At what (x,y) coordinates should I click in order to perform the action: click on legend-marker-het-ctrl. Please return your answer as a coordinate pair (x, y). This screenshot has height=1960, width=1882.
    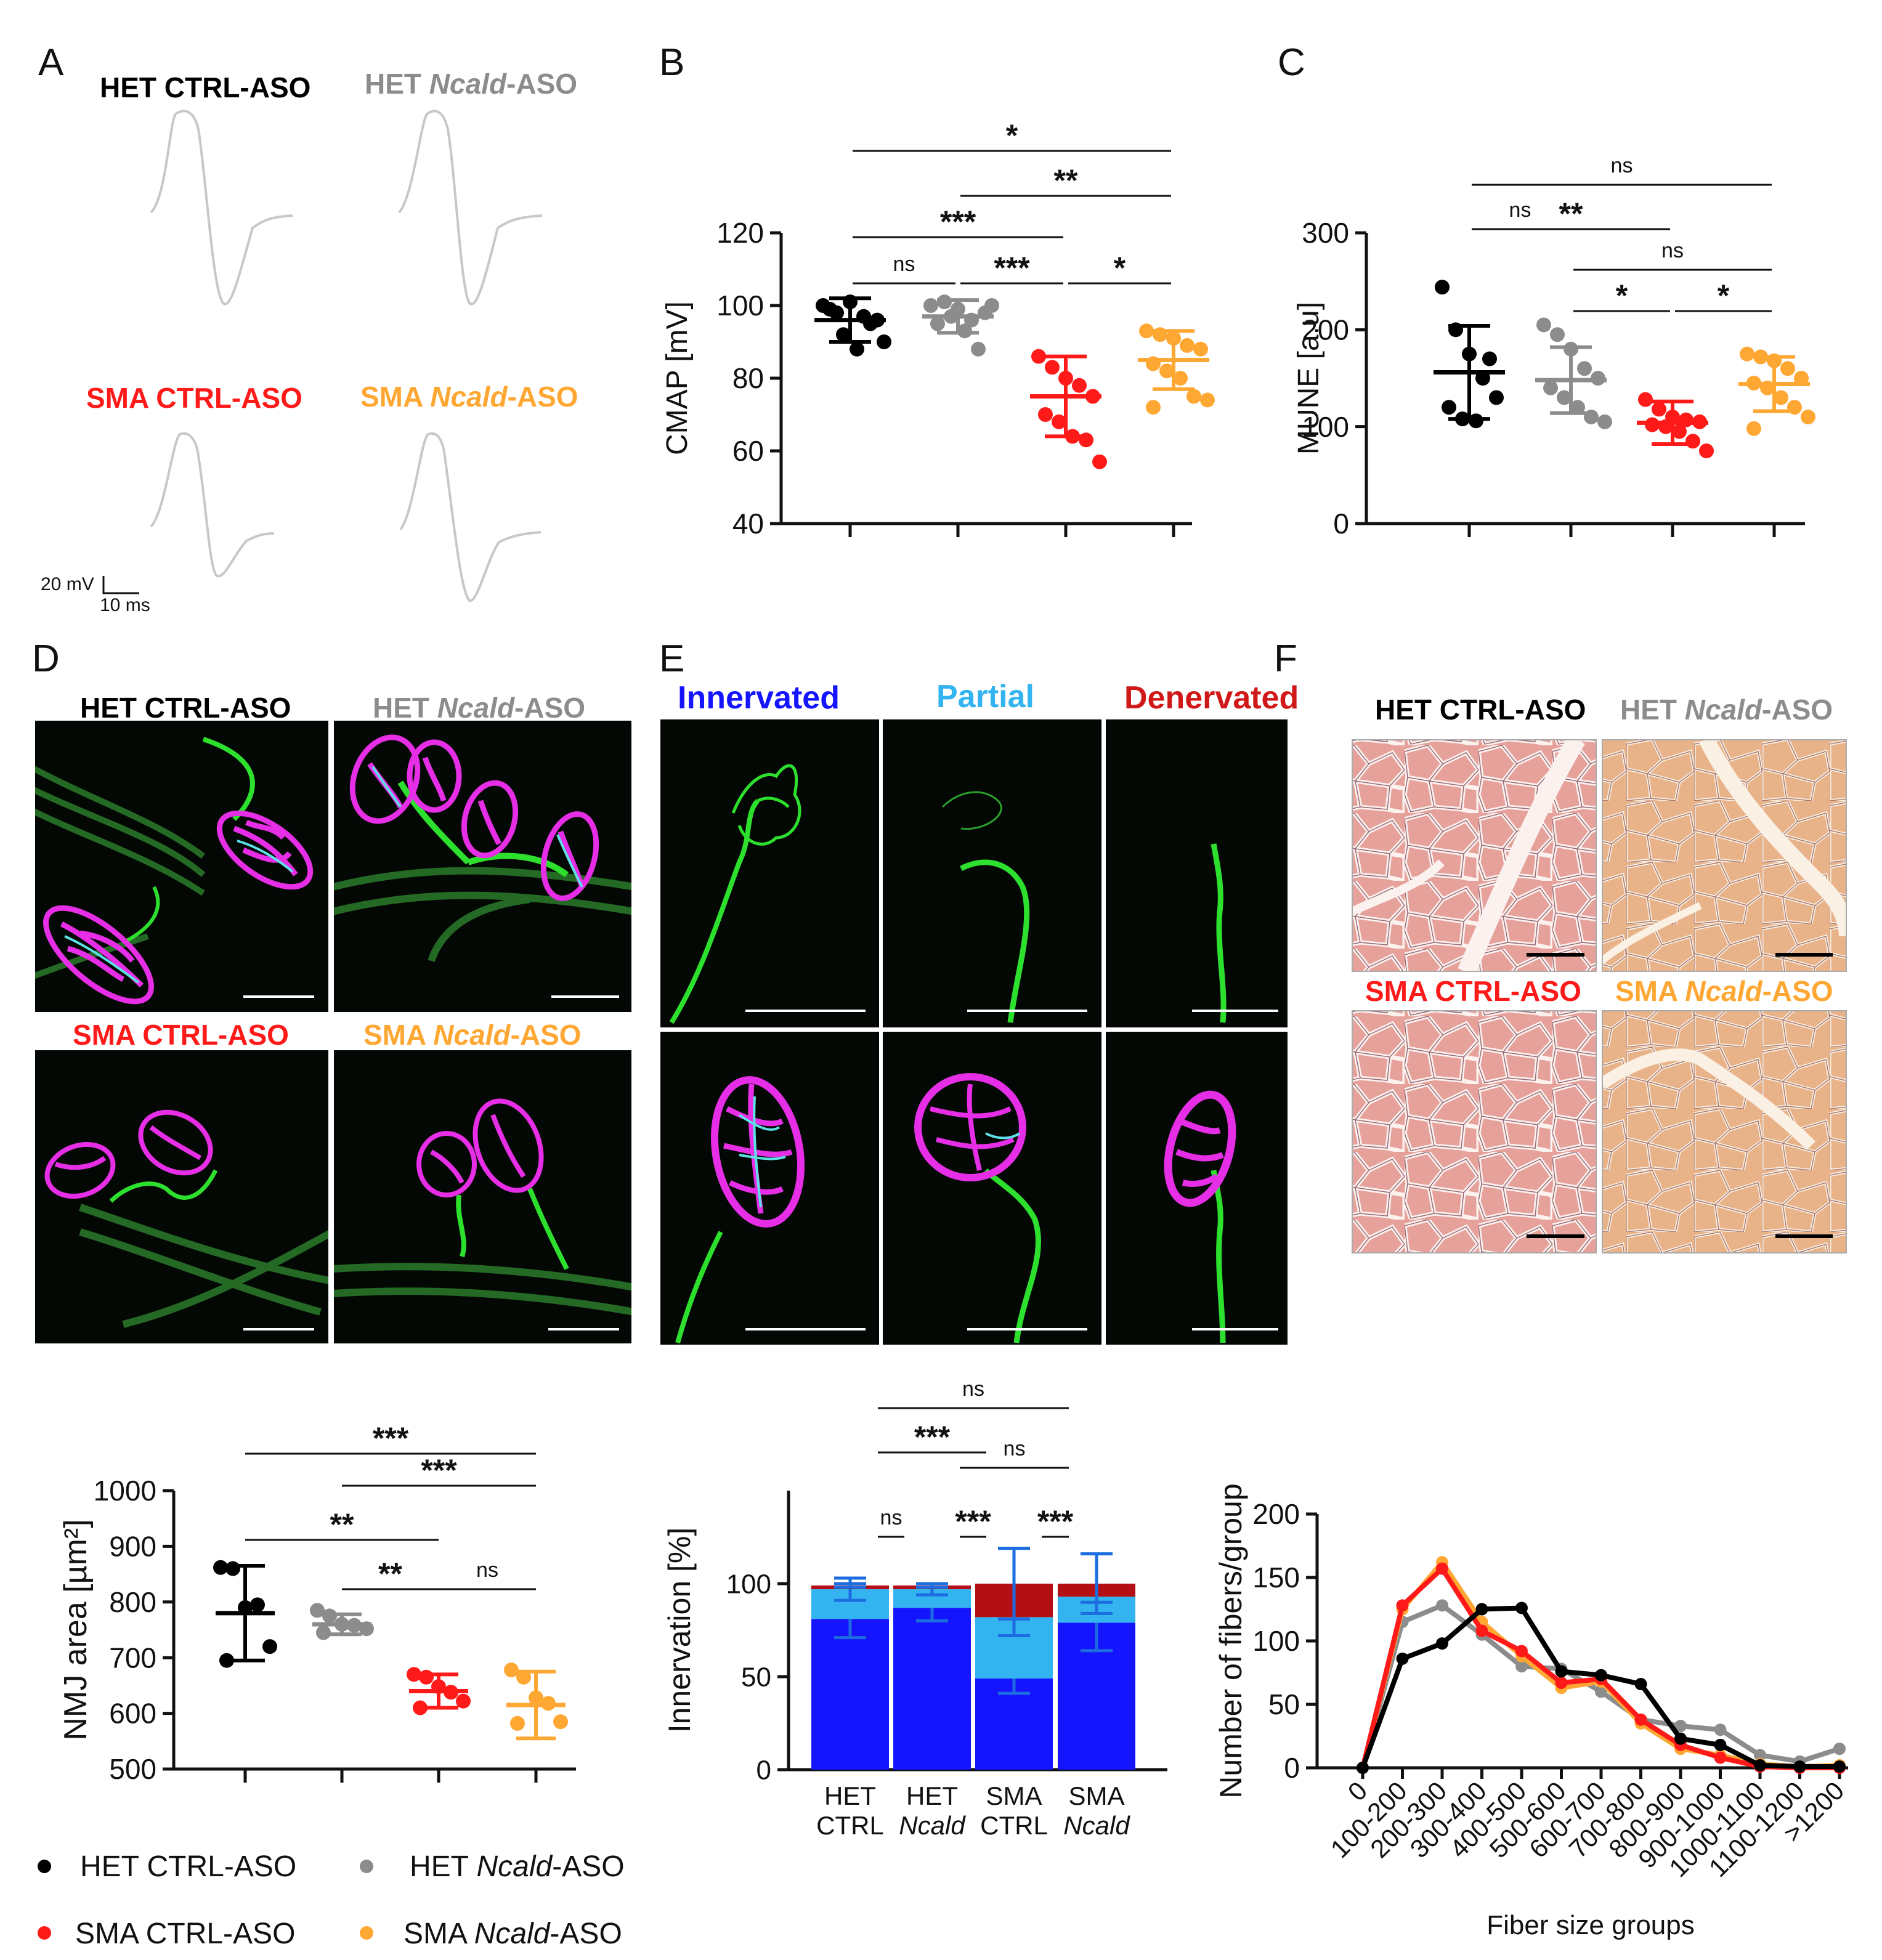
    Looking at the image, I should click on (44, 1866).